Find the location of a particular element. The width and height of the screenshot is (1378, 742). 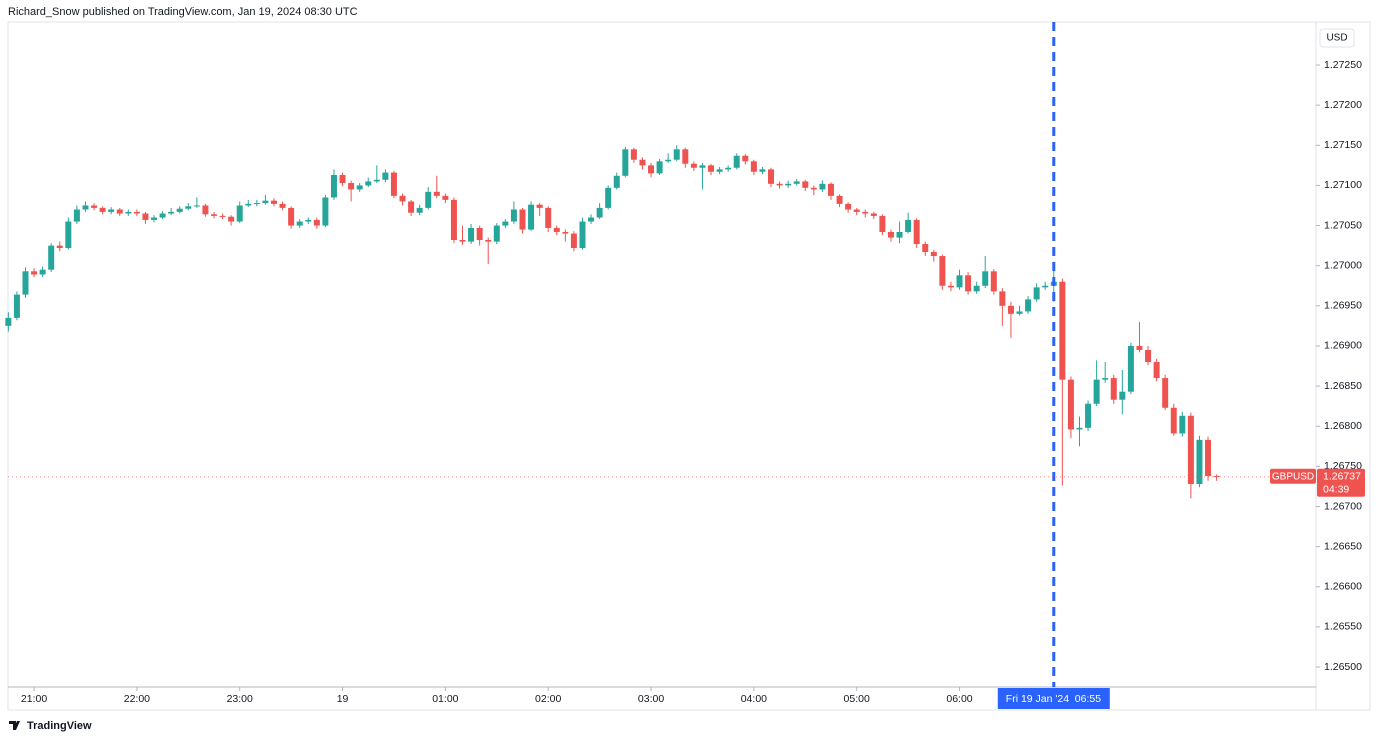

y-tick-label: 1.27050 is located at coordinates (1343, 225).